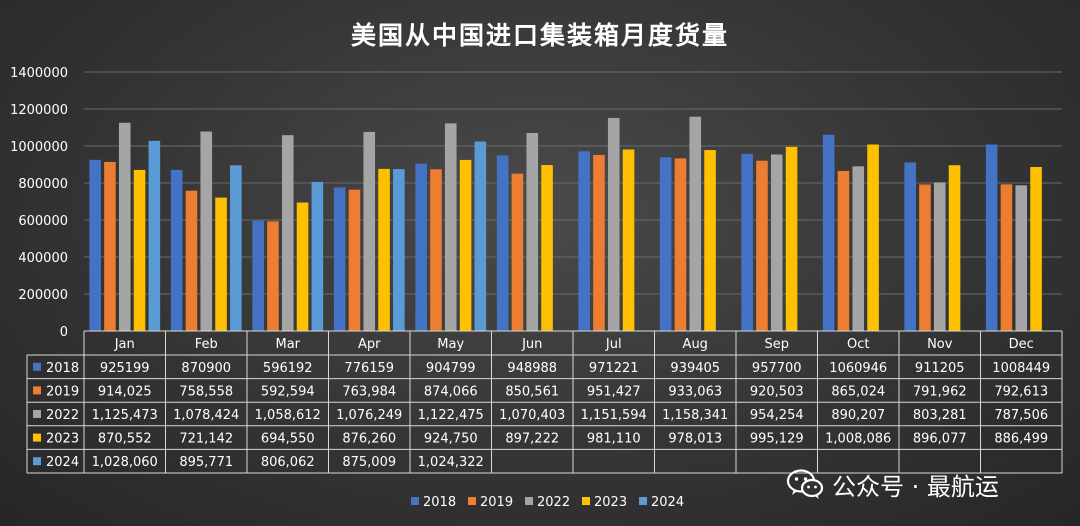 This screenshot has width=1080, height=526. What do you see at coordinates (915, 486) in the screenshot?
I see `watermark-text: 公众号 · 最航运` at bounding box center [915, 486].